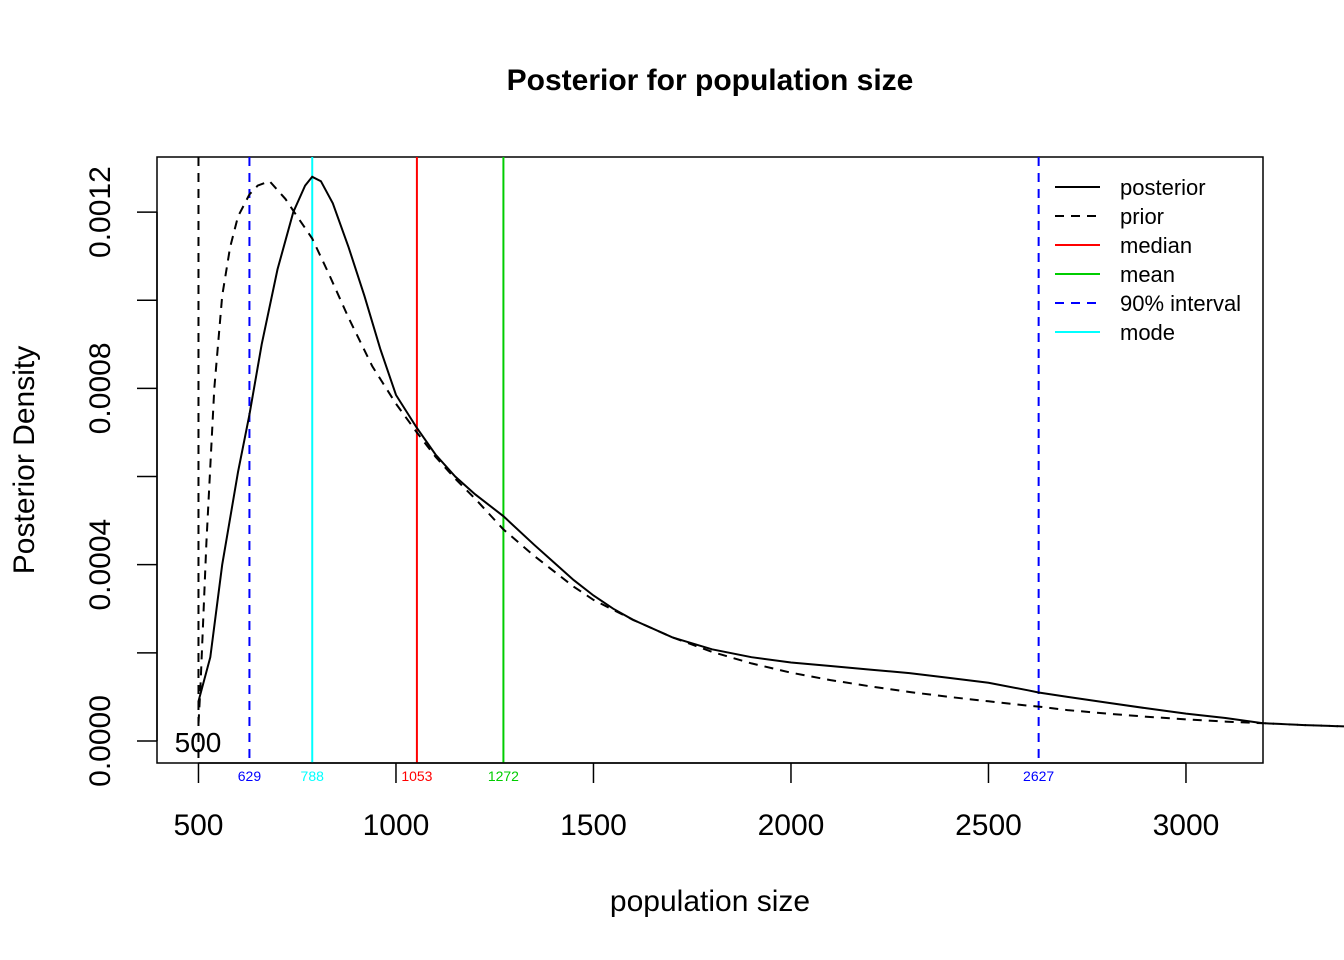  What do you see at coordinates (646, 776) in the screenshot?
I see `reference-line-labels: 629 788 1053 1272 2627` at bounding box center [646, 776].